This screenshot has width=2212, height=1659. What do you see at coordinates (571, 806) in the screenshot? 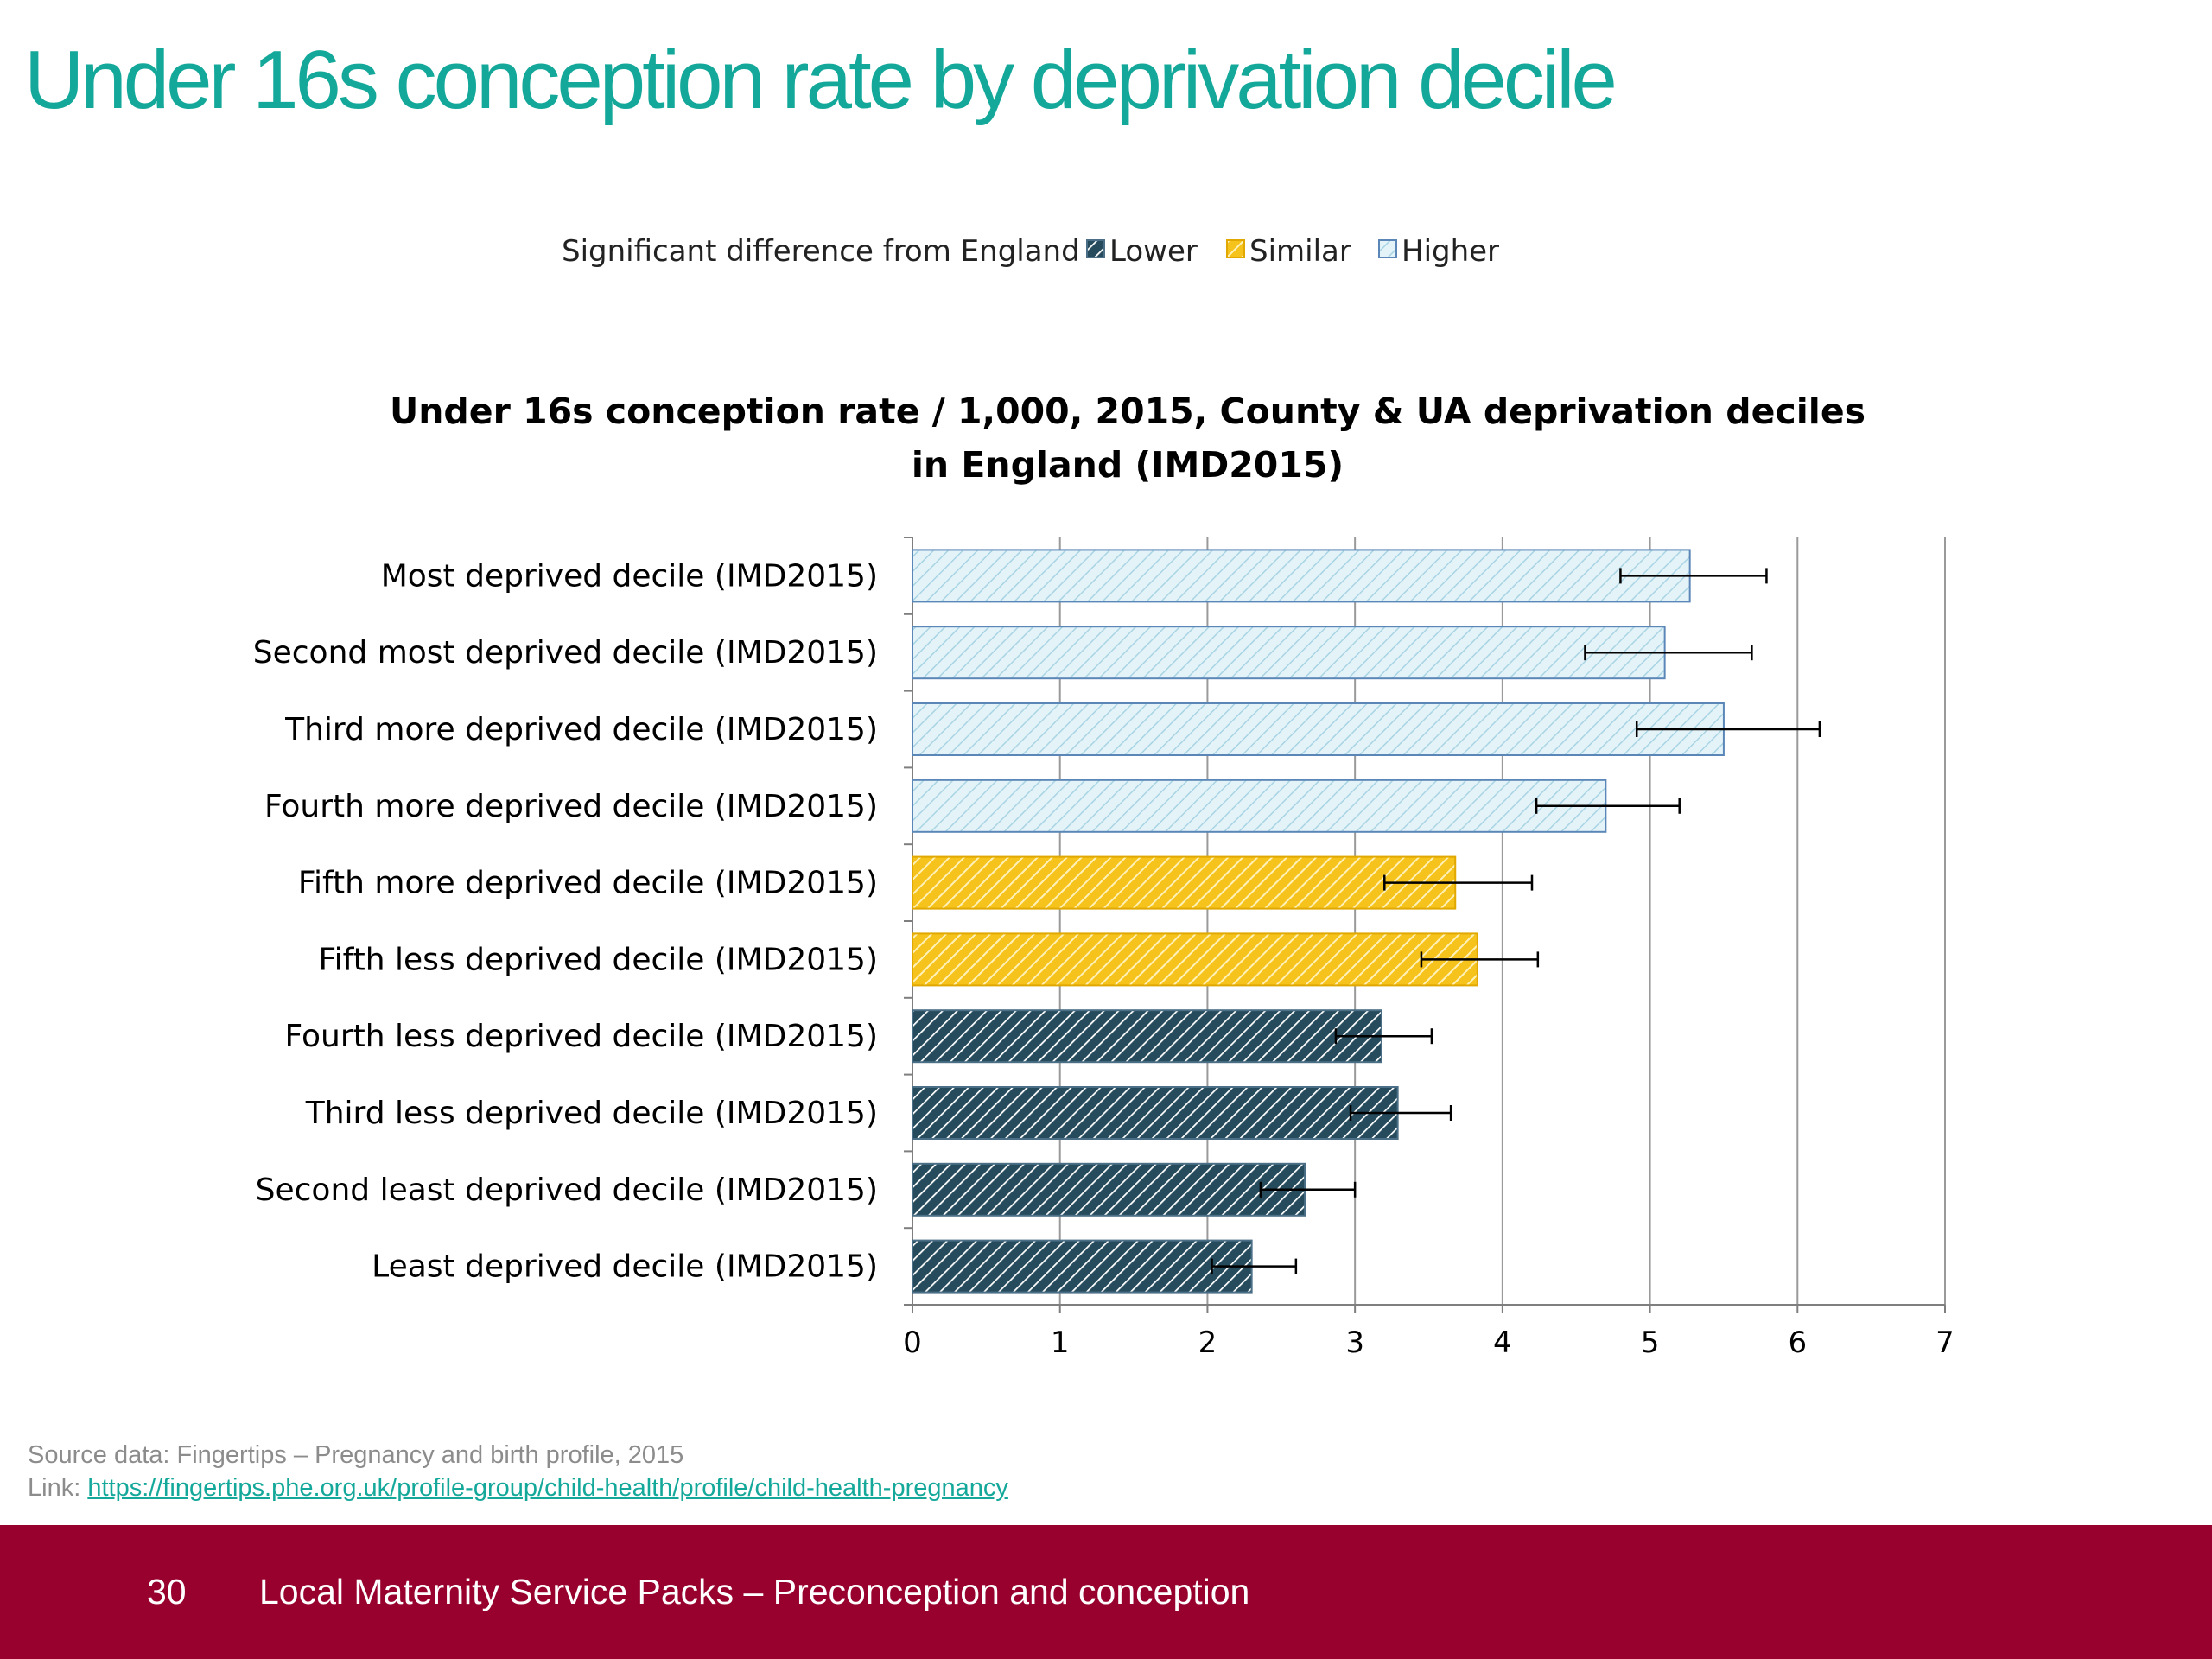
I see `category-label: Fourth more deprived decile (IMD2015)` at bounding box center [571, 806].